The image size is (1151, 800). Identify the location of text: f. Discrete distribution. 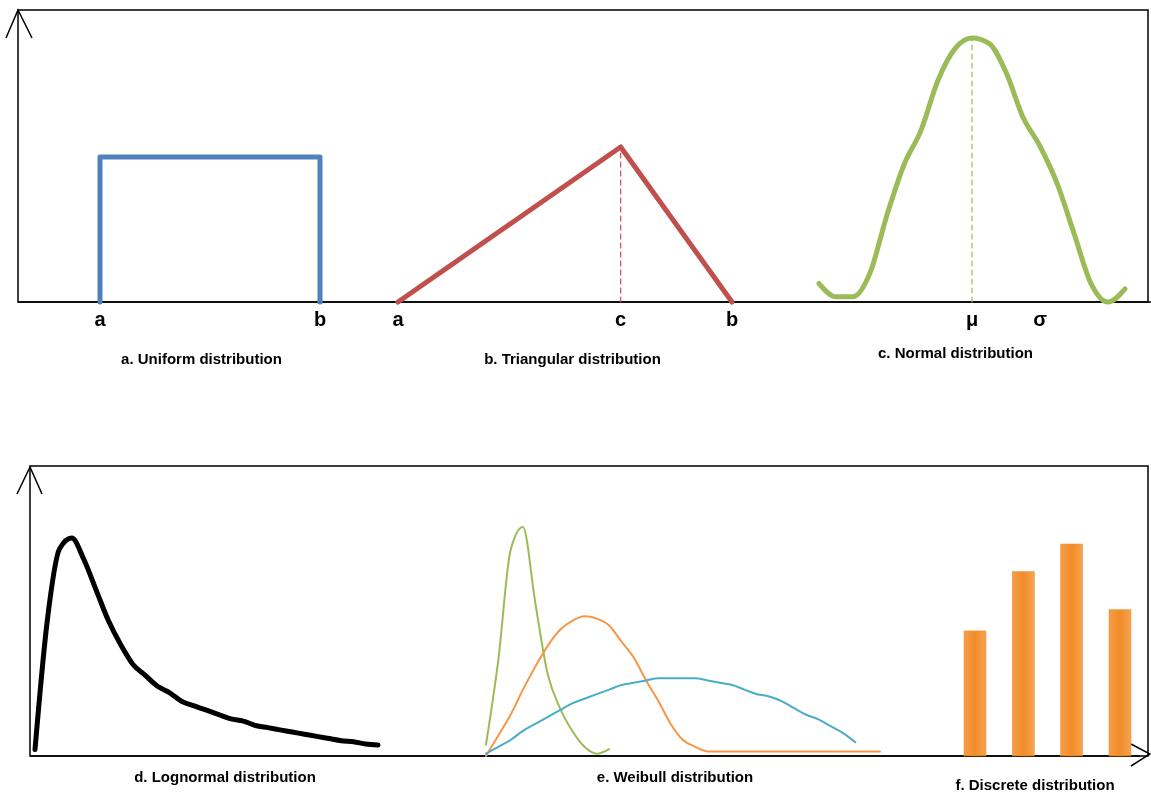
(1035, 784).